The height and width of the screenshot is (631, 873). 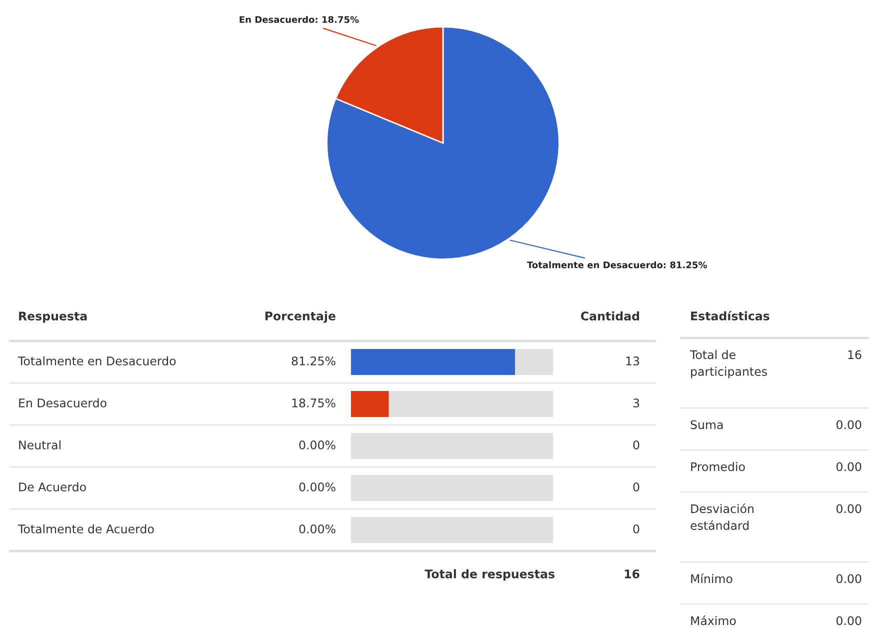 I want to click on text: Desviación estándard, so click(x=722, y=517).